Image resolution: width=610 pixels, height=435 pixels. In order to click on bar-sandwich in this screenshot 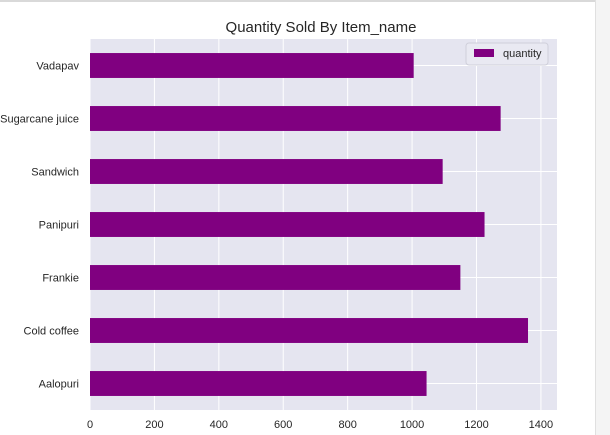, I will do `click(266, 171)`.